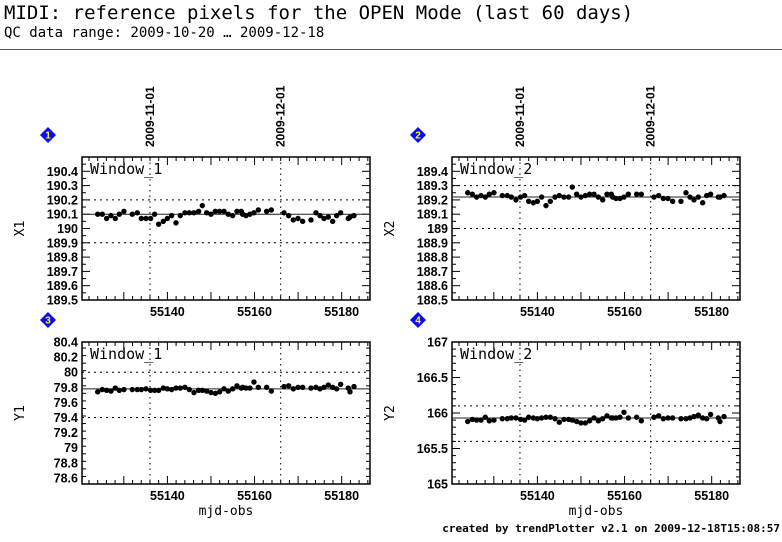  I want to click on y-tick-label: 190.4, so click(62, 172).